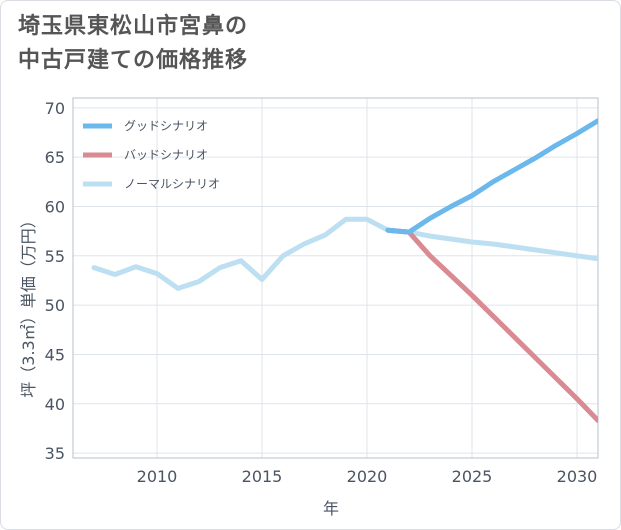 This screenshot has height=530, width=621. What do you see at coordinates (262, 476) in the screenshot?
I see `x-tick-label: 2015` at bounding box center [262, 476].